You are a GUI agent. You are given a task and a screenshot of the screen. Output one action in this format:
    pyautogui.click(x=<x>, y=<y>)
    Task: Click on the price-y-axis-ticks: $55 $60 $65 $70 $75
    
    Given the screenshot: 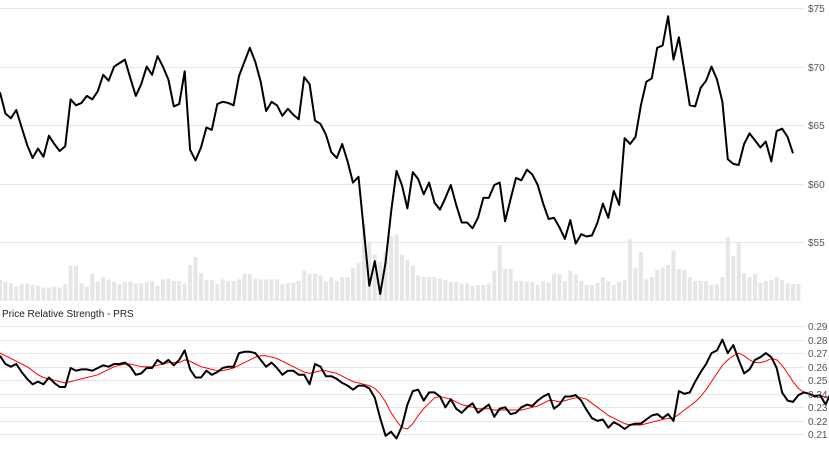 What is the action you would take?
    pyautogui.click(x=816, y=126)
    